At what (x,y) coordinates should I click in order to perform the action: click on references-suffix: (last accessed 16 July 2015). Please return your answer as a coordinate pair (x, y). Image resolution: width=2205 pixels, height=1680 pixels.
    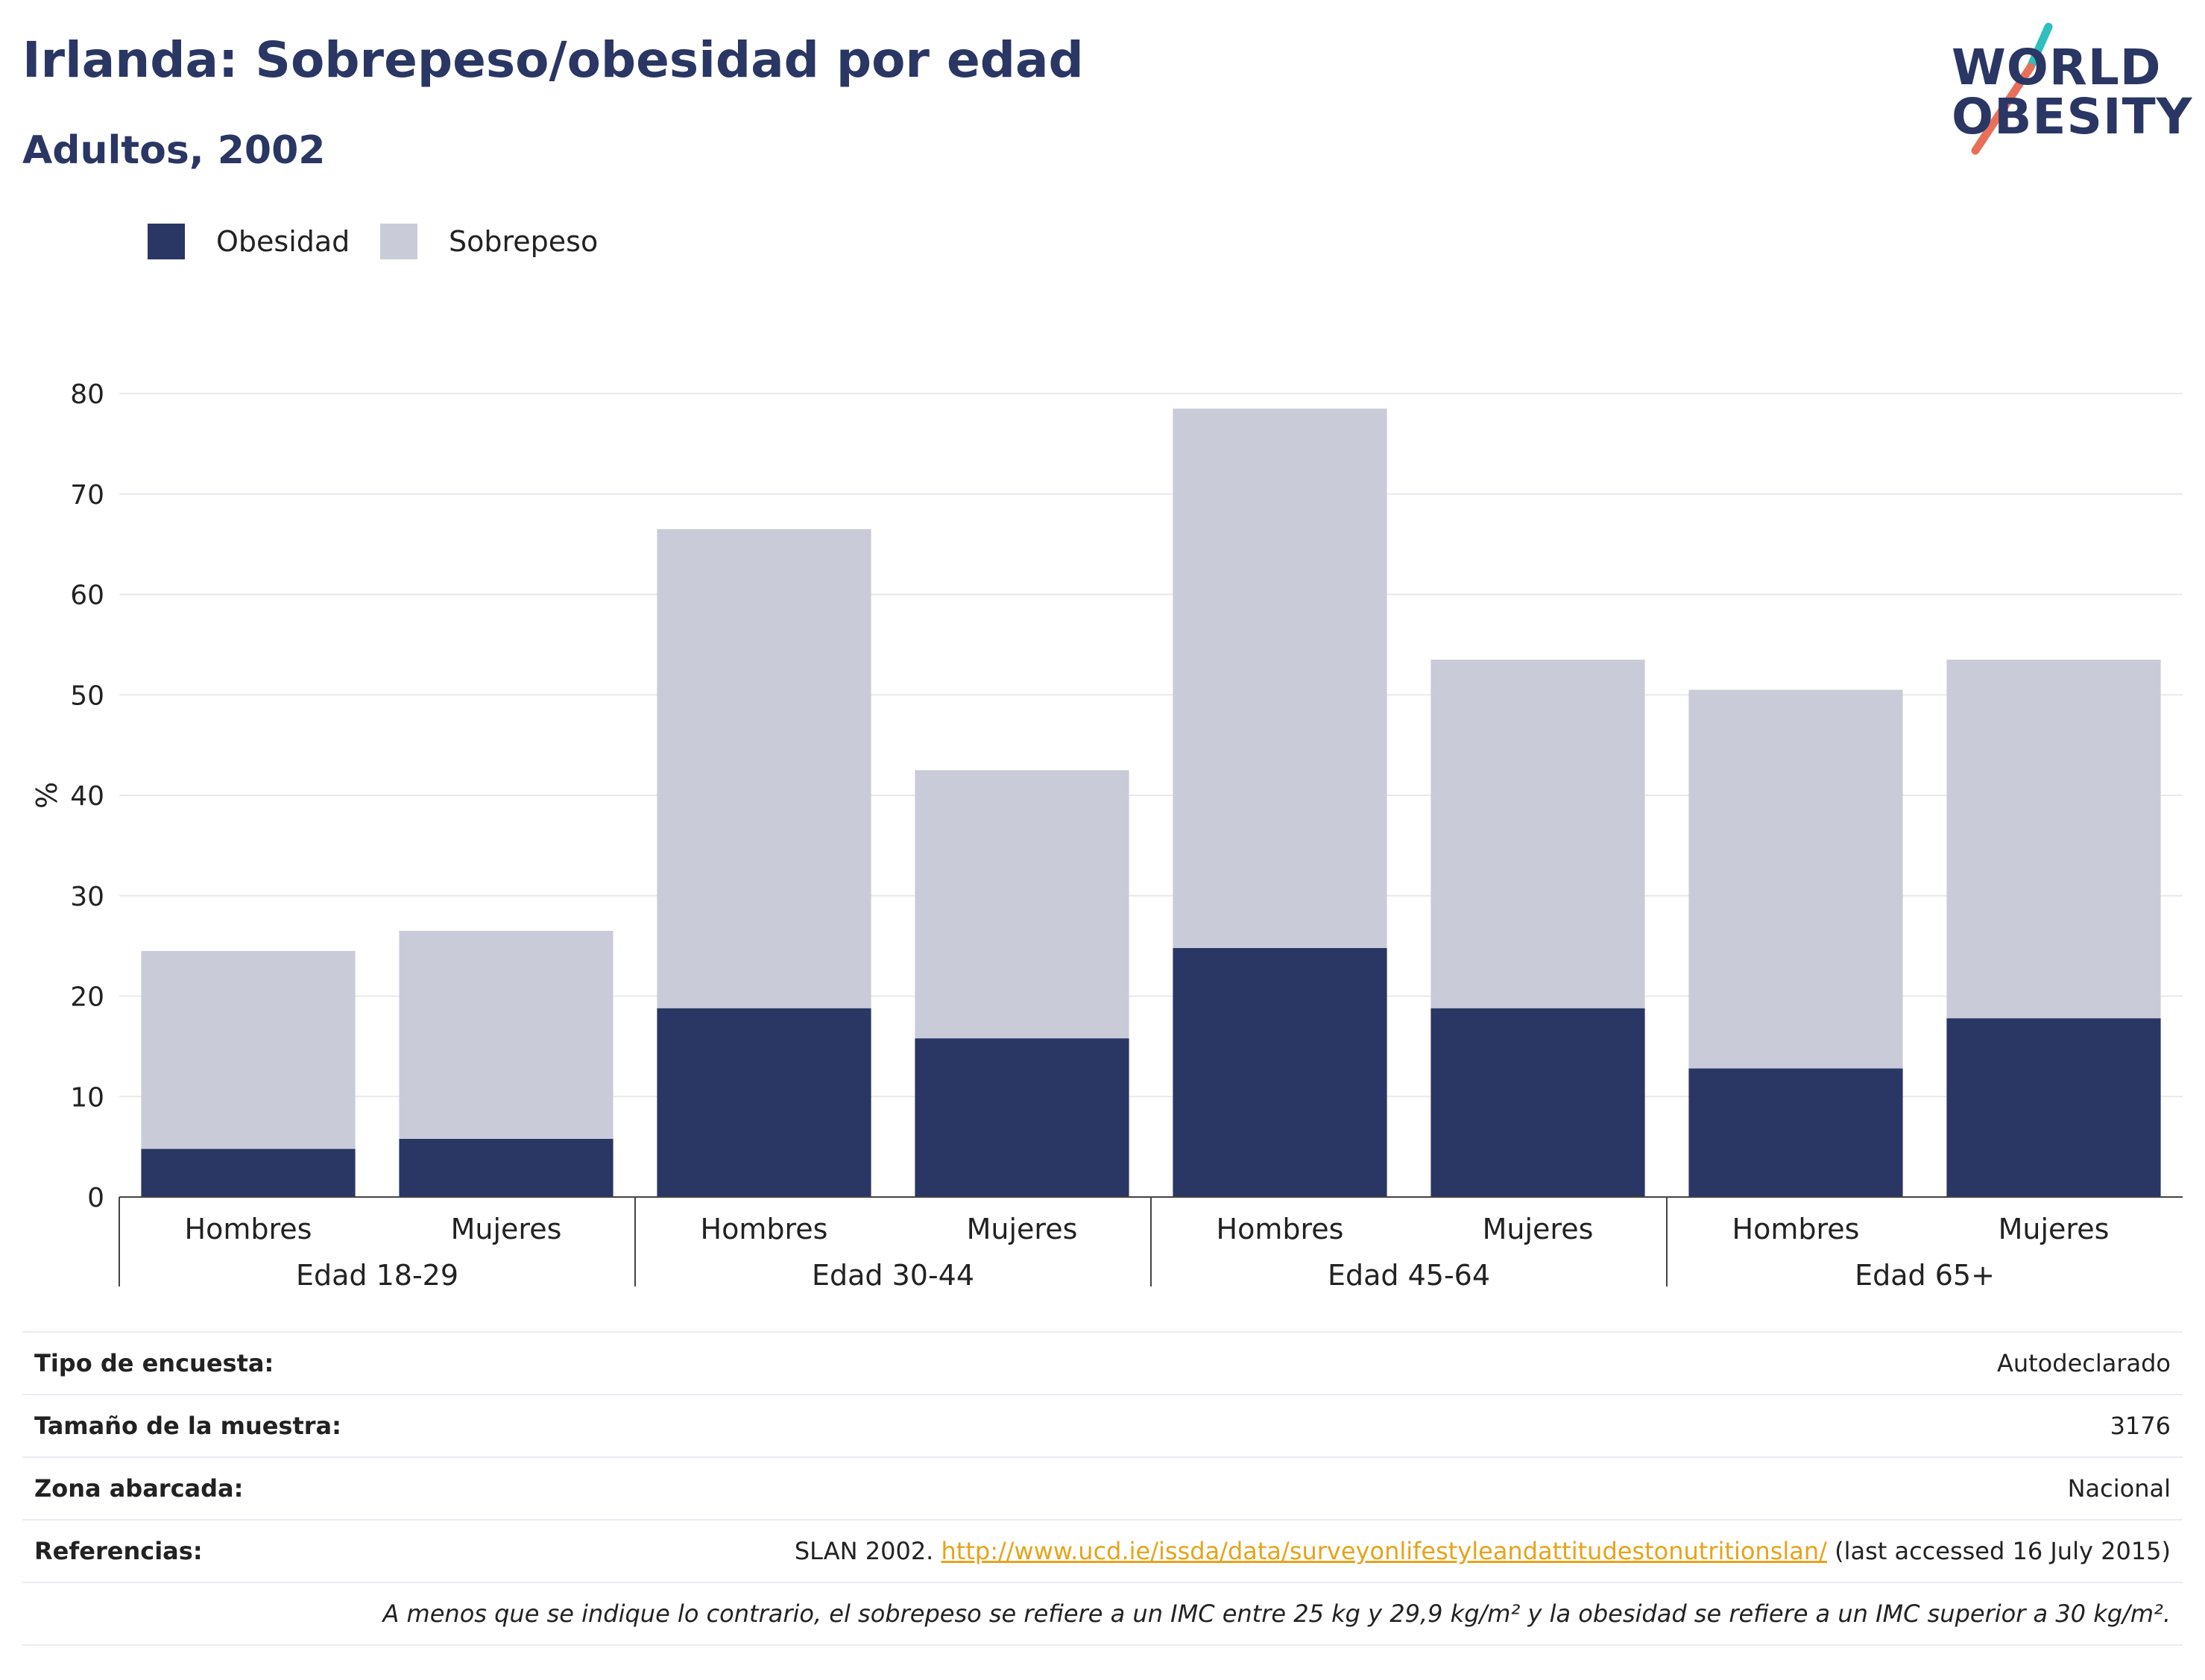
    Looking at the image, I should click on (1998, 1551).